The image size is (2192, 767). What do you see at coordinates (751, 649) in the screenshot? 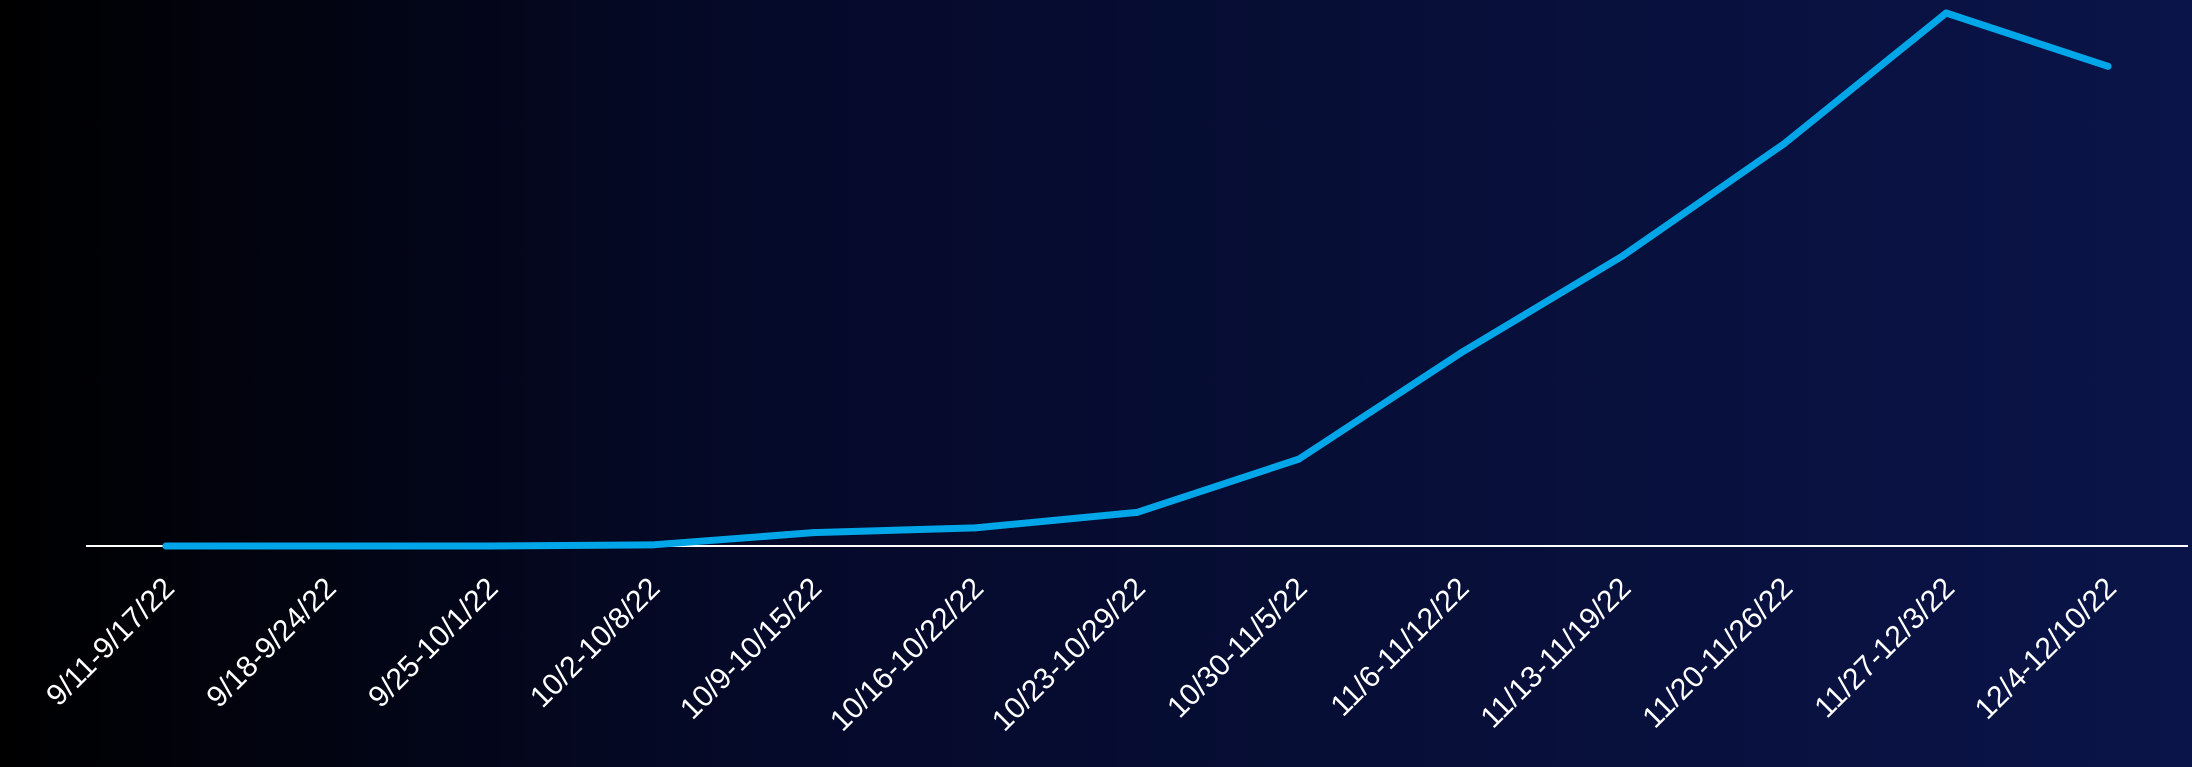
I see `x-tick-label-5: 10/9-10/15/22` at bounding box center [751, 649].